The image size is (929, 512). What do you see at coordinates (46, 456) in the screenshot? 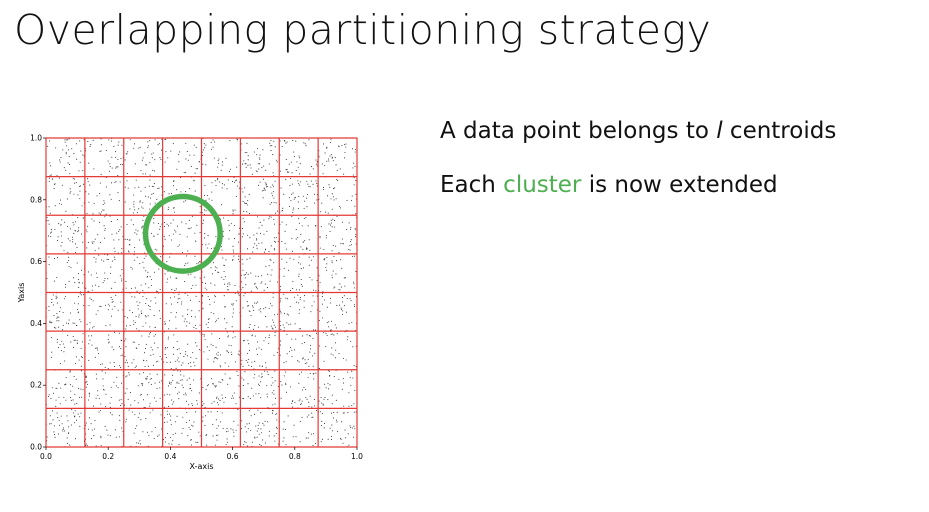
I see `x-tick-label: 0.0` at bounding box center [46, 456].